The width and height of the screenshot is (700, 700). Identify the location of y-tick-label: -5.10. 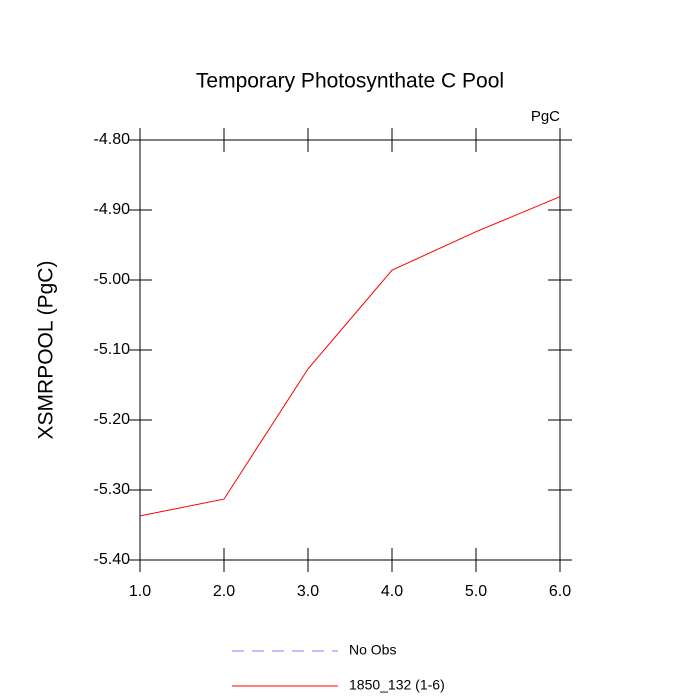
(112, 349).